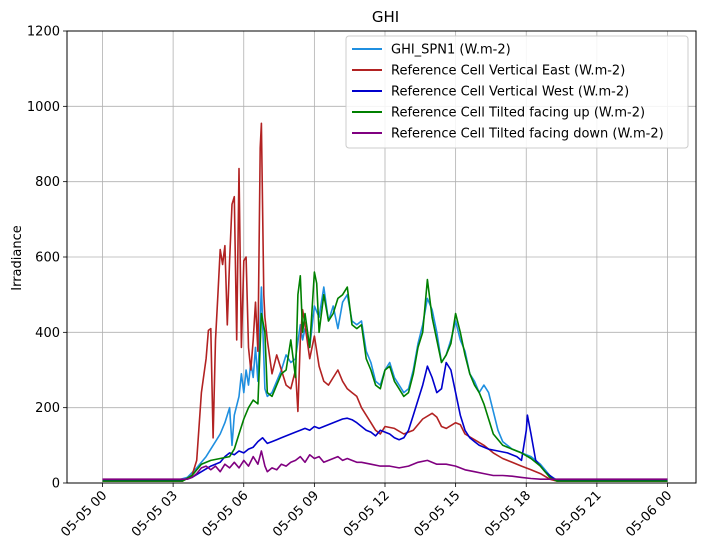 This screenshot has width=704, height=557. Describe the element at coordinates (451, 50) in the screenshot. I see `legend-label: GHI_SPN1 (W.m-2)` at that location.